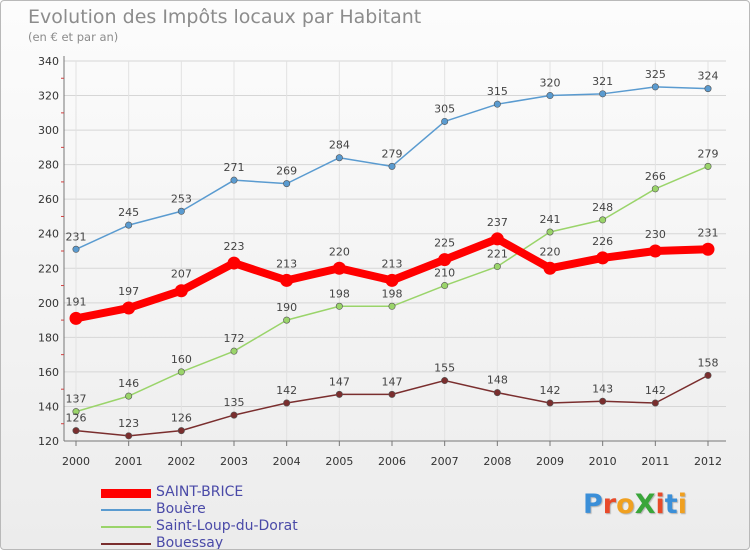 This screenshot has width=750, height=550. Describe the element at coordinates (602, 388) in the screenshot. I see `data-label-bouessay: 143` at that location.